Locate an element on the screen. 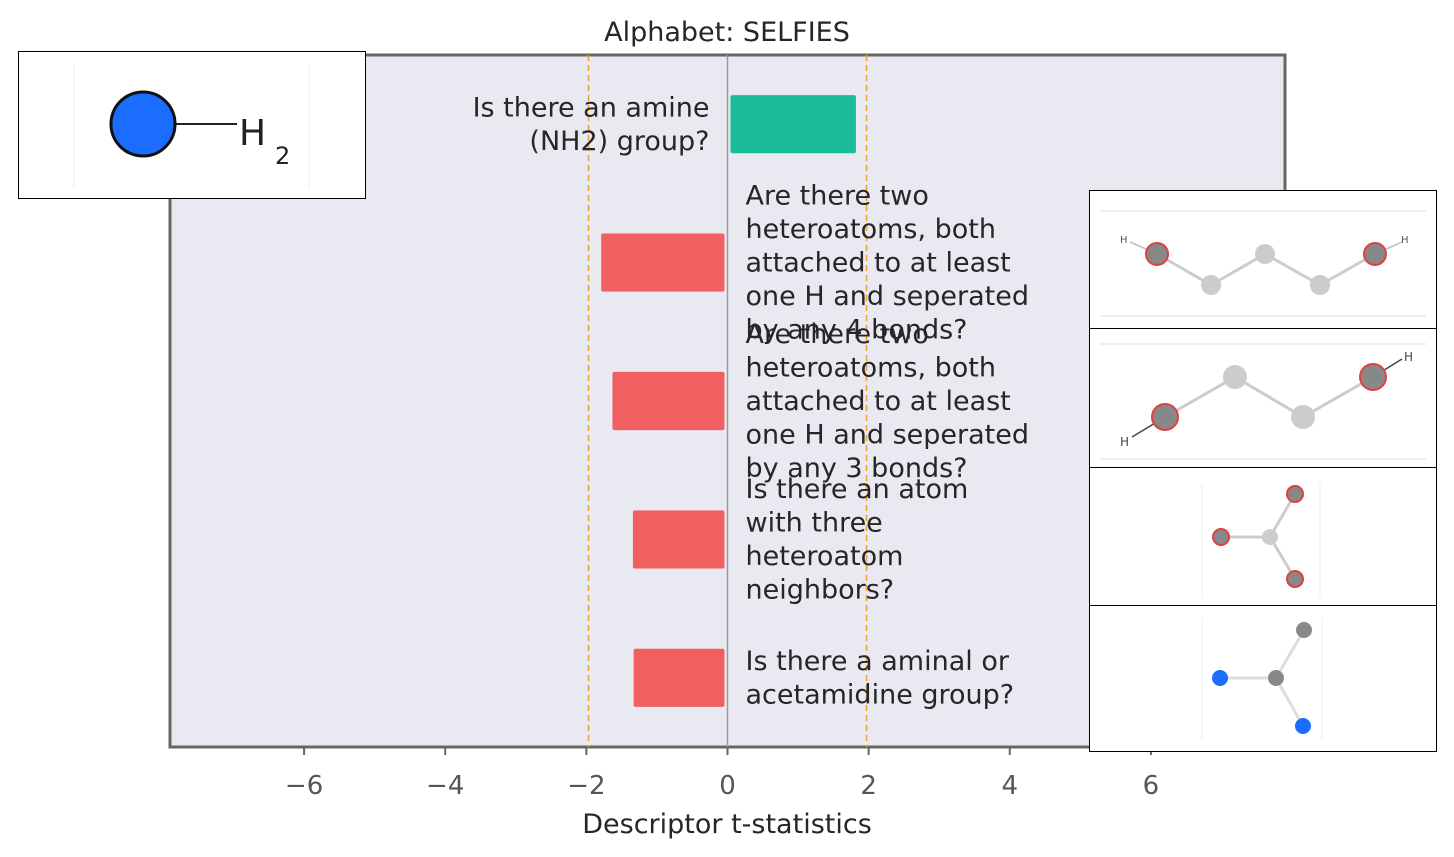 The width and height of the screenshot is (1454, 857). molecule-thumbnail-aminal is located at coordinates (1263, 678).